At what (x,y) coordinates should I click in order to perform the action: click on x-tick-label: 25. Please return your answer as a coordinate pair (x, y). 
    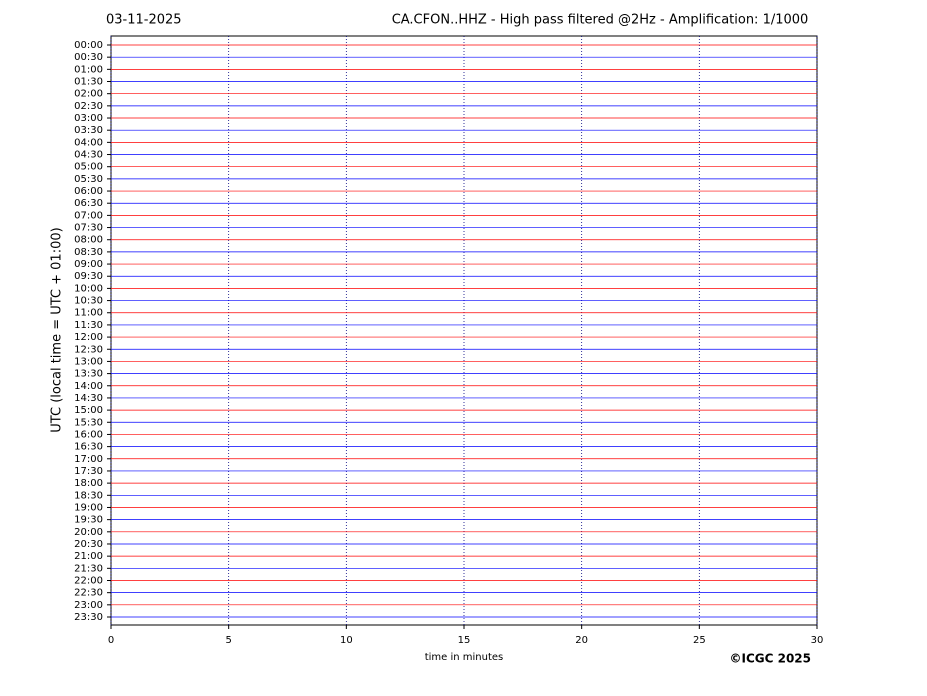
    Looking at the image, I should click on (699, 640).